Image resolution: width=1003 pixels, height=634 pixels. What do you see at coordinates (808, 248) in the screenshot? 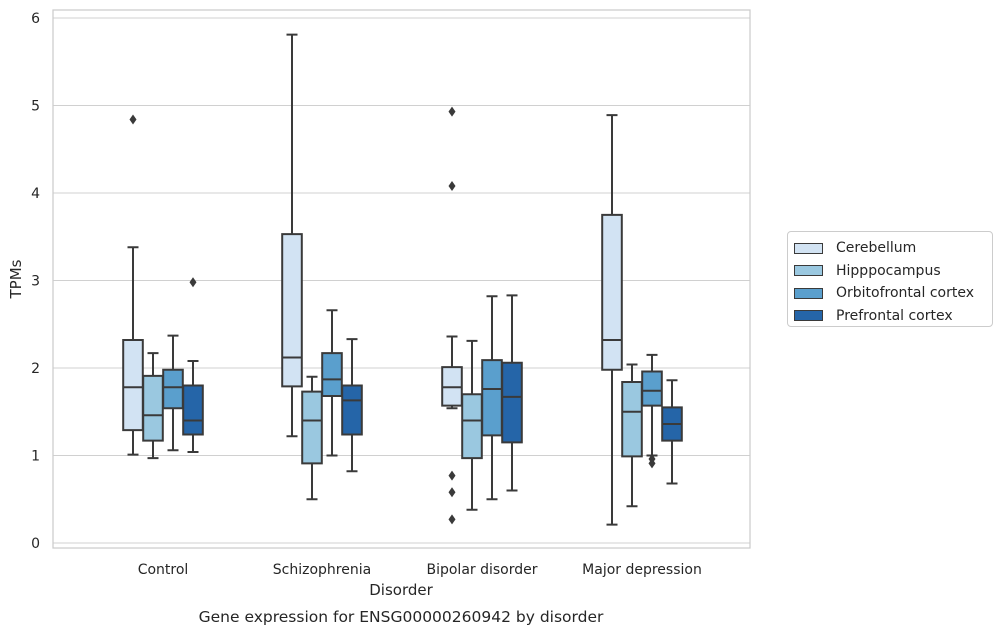
I see `legend-swatch-cerebellum` at bounding box center [808, 248].